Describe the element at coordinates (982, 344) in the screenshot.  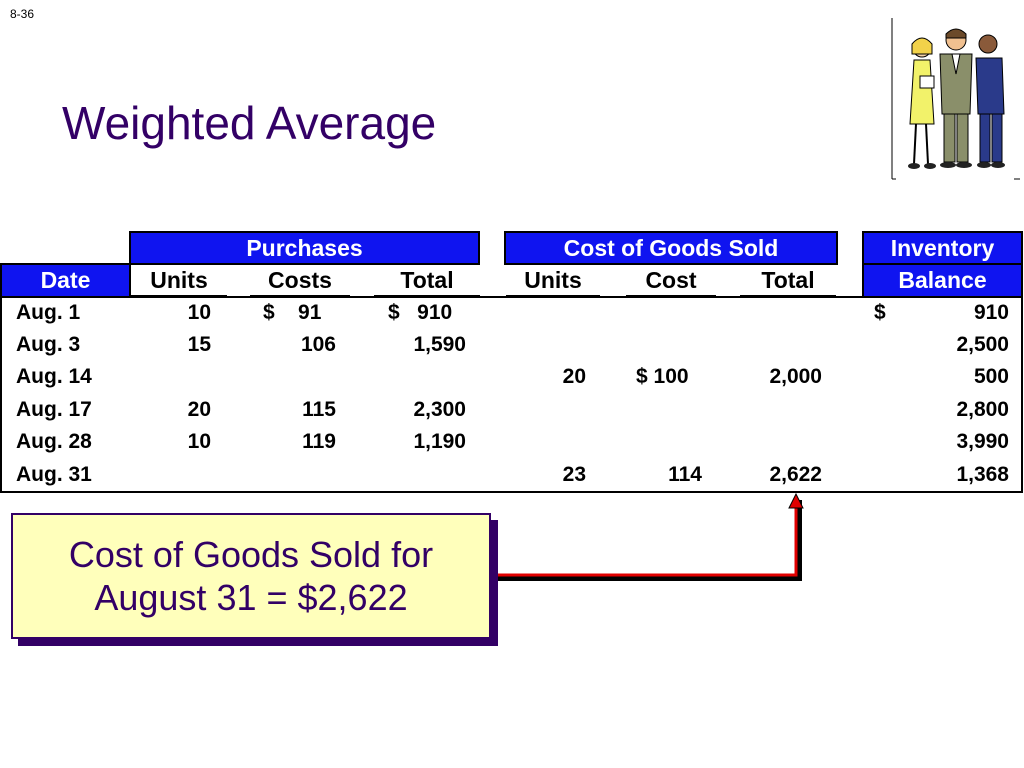
I see `row-balance: 2,500` at that location.